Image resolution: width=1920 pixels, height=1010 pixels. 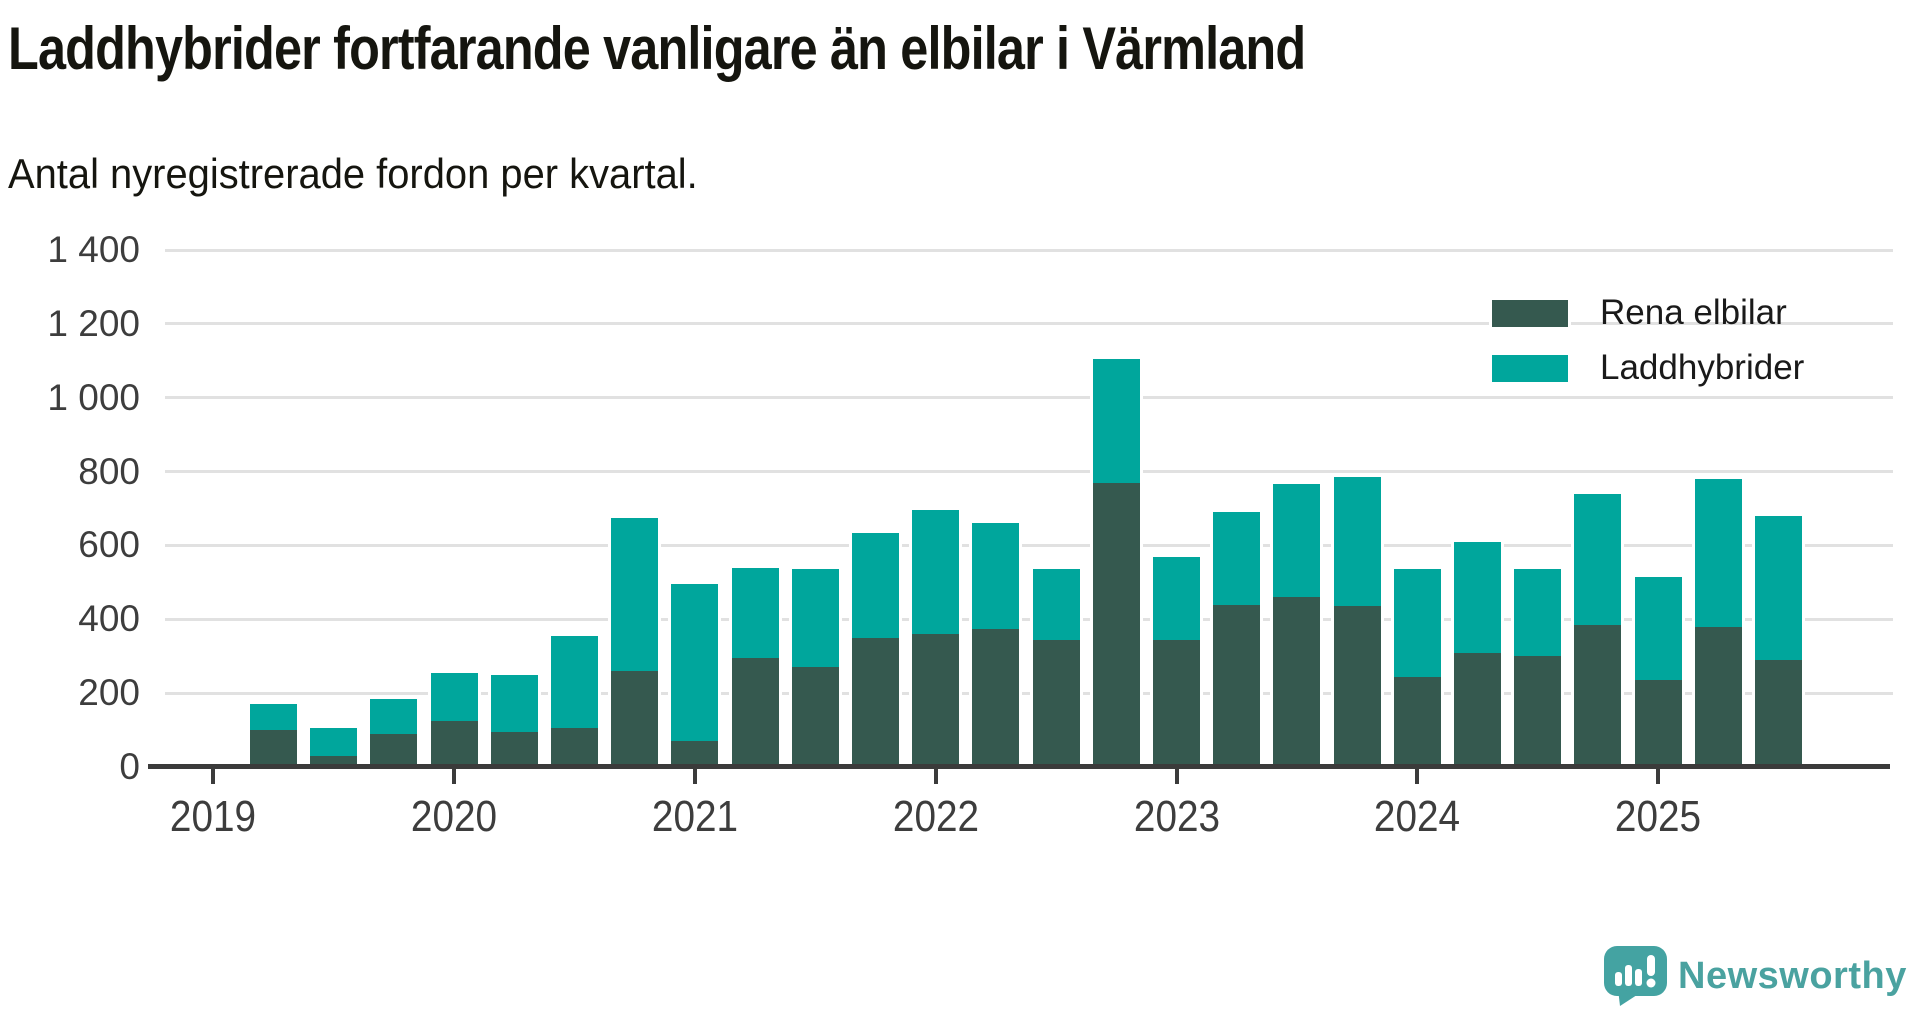 What do you see at coordinates (935, 776) in the screenshot?
I see `x-axis-tick-2022` at bounding box center [935, 776].